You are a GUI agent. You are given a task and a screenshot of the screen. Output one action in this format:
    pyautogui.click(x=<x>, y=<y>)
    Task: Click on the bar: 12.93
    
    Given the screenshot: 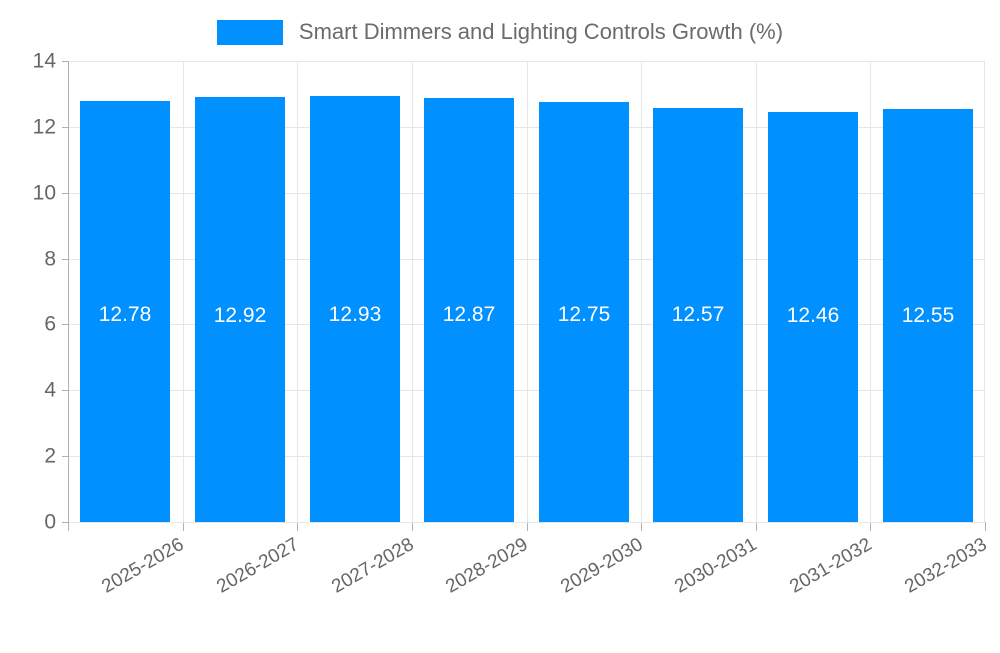 What is the action you would take?
    pyautogui.click(x=355, y=309)
    